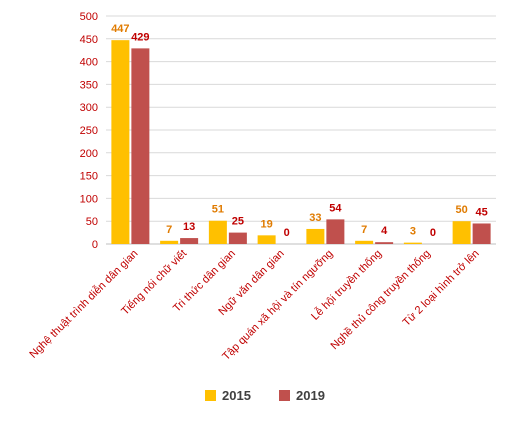 This screenshot has height=422, width=510. Describe the element at coordinates (462, 210) in the screenshot. I see `data-label-2015-7: 50` at that location.